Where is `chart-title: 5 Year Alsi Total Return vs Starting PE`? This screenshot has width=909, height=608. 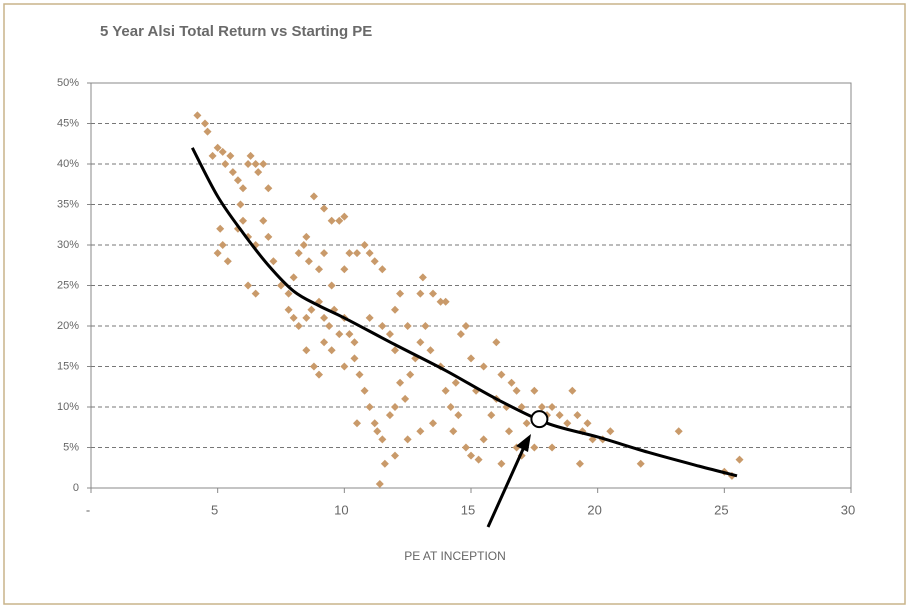 chart-title: 5 Year Alsi Total Return vs Starting PE is located at coordinates (236, 31).